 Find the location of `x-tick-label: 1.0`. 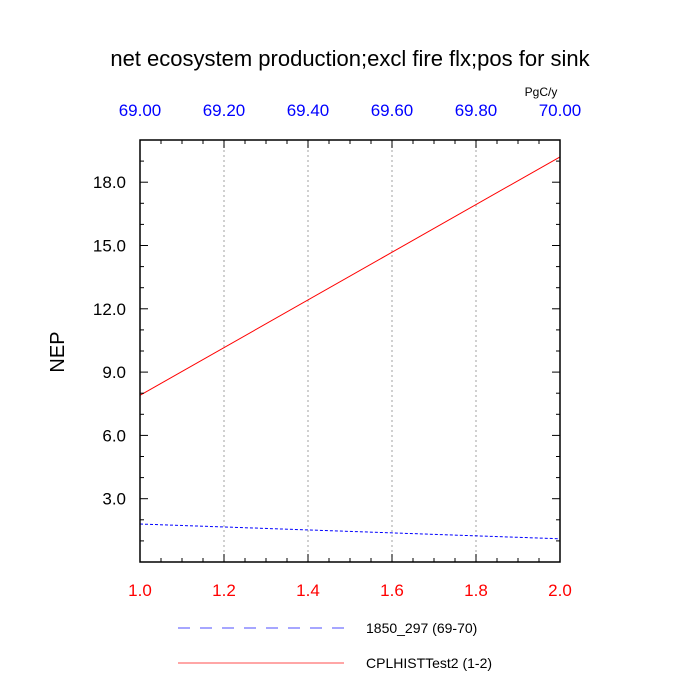

x-tick-label: 1.0 is located at coordinates (140, 590).